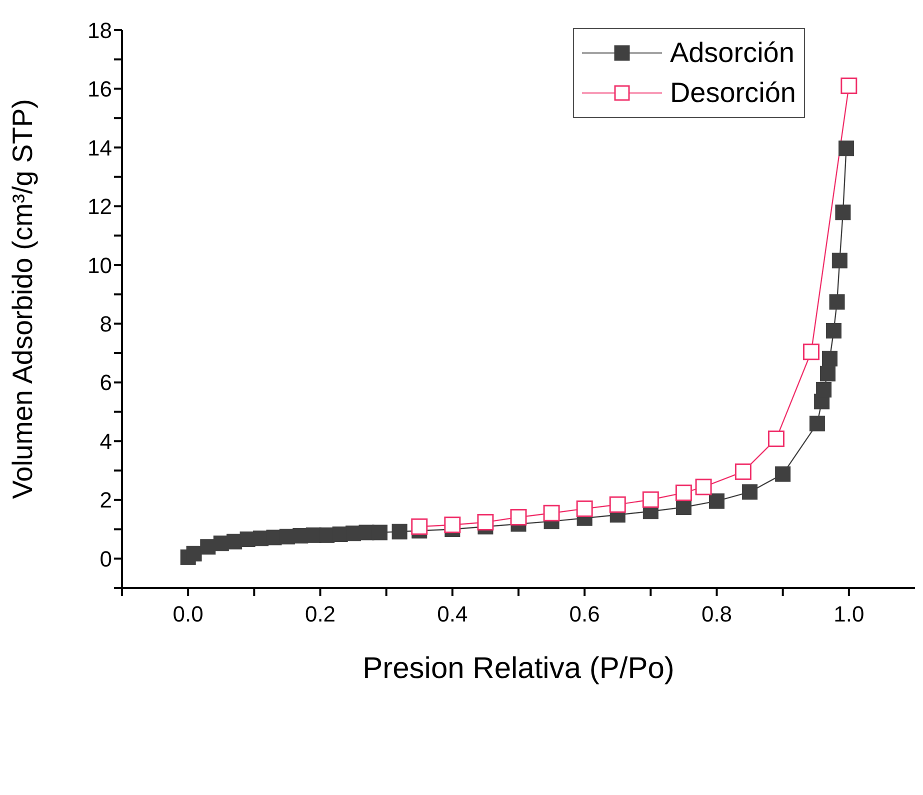 The image size is (923, 795). I want to click on y-tick-label: 6, so click(106, 383).